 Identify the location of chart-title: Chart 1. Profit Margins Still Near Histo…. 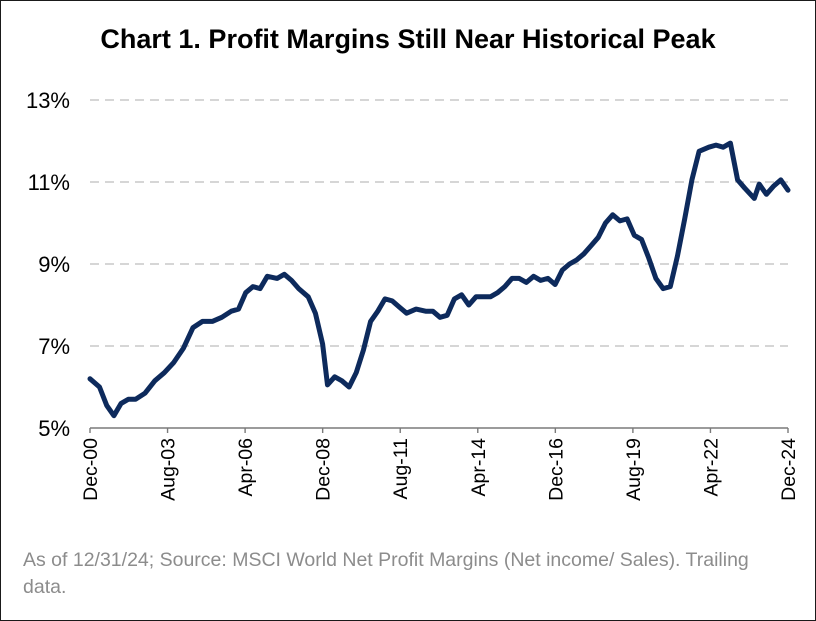
(408, 39).